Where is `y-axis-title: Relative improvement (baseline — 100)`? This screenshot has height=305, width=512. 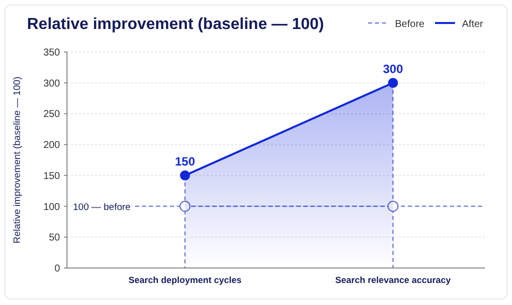
y-axis-title: Relative improvement (baseline — 100) is located at coordinates (17, 160).